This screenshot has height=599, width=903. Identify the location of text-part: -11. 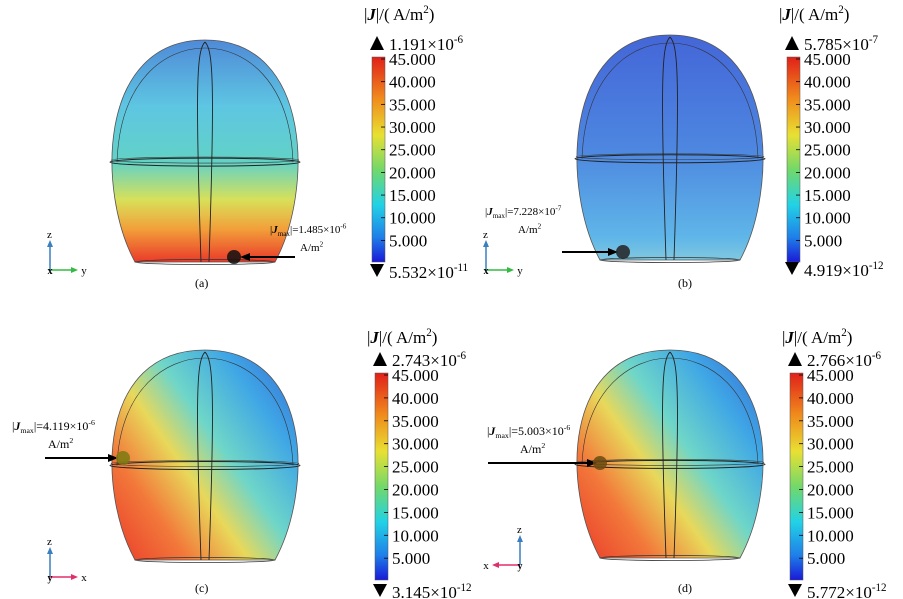
(461, 268).